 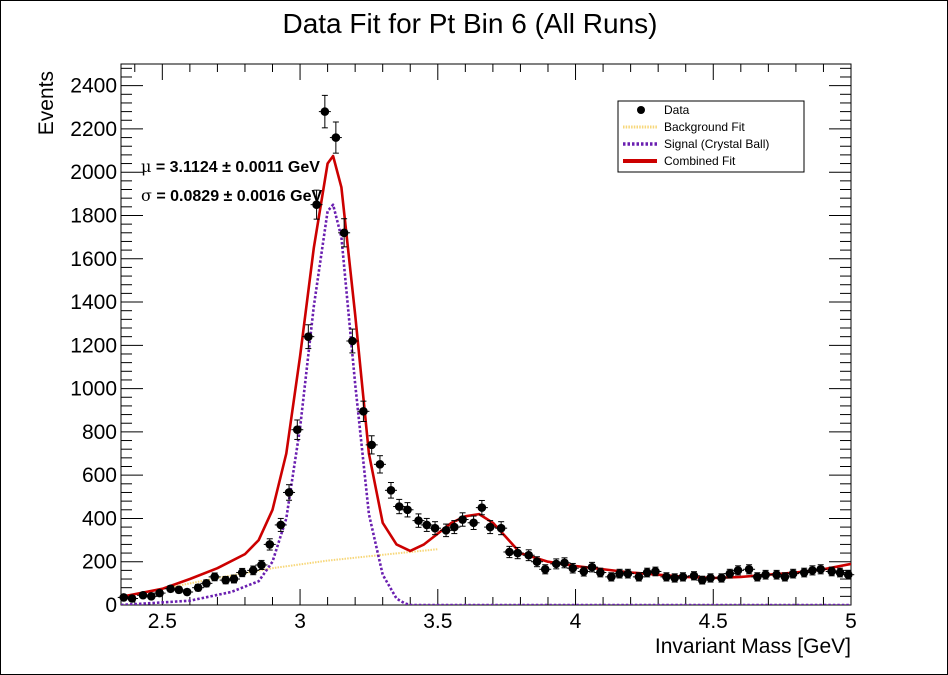 What do you see at coordinates (679, 161) in the screenshot?
I see `legend-entry: Combined Fit` at bounding box center [679, 161].